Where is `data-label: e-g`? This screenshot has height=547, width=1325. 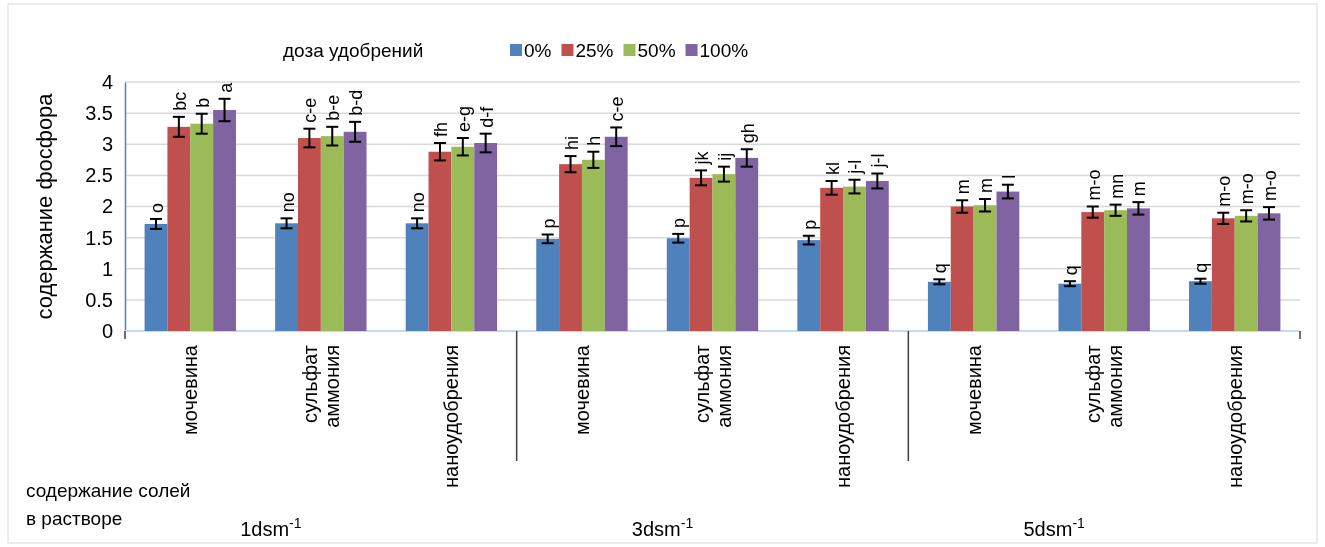
data-label: e-g is located at coordinates (463, 119).